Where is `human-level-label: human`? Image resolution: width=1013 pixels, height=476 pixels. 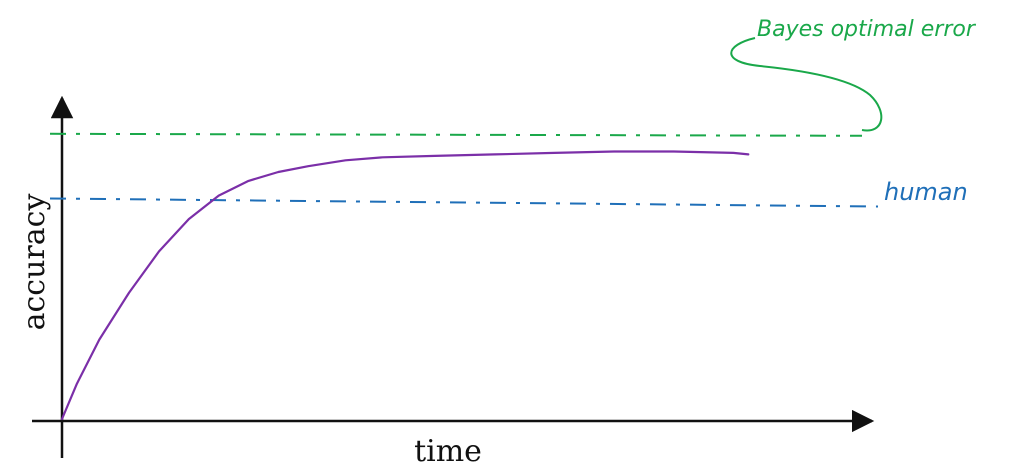
human-level-label: human is located at coordinates (926, 192).